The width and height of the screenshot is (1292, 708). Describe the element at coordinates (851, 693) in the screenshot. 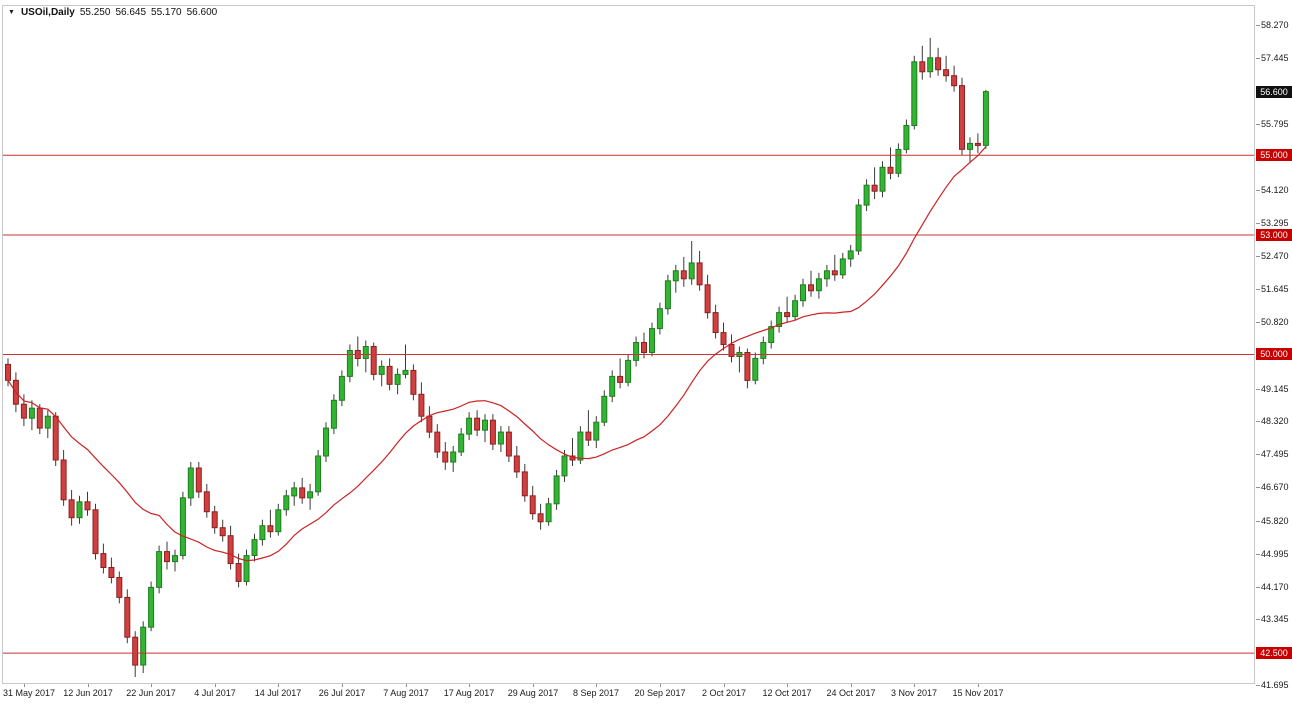

I see `time-axis-label: 24 Oct 2017` at that location.